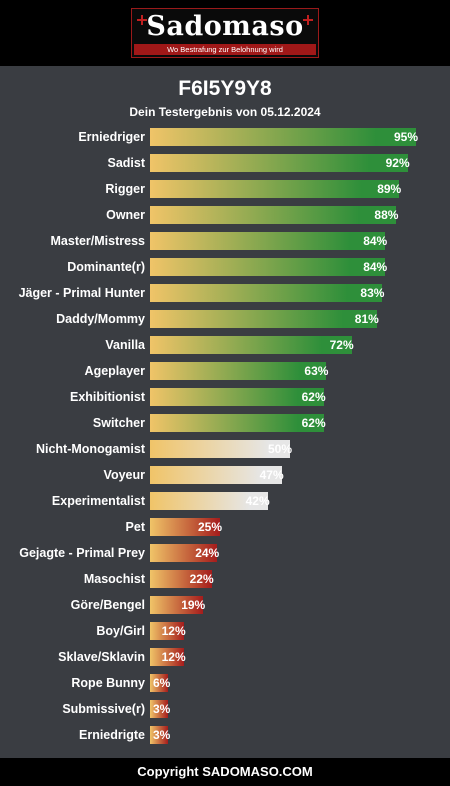 The height and width of the screenshot is (786, 450). I want to click on bar-value-label: 83%, so click(372, 293).